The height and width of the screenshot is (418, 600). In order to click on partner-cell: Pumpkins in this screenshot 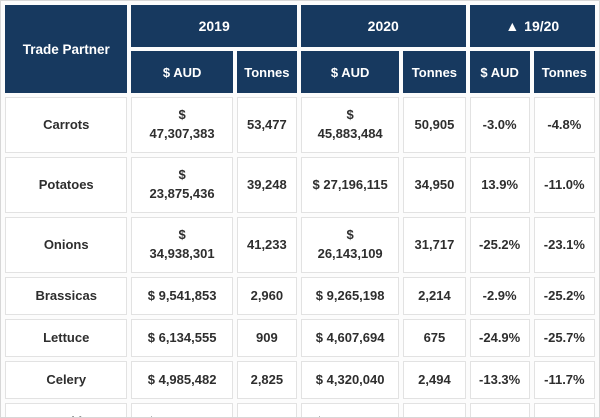, I will do `click(66, 410)`.